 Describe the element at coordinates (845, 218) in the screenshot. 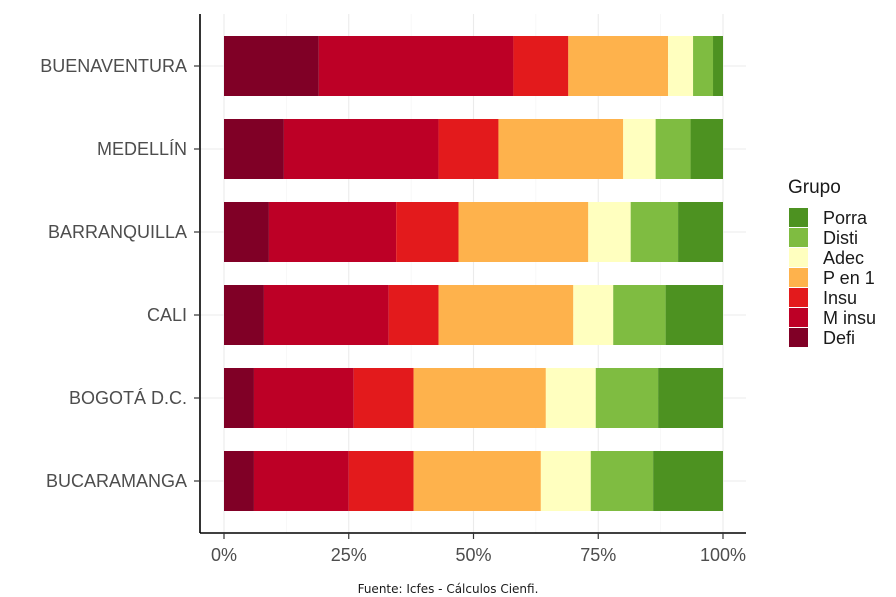

I see `legend-label: Porra` at that location.